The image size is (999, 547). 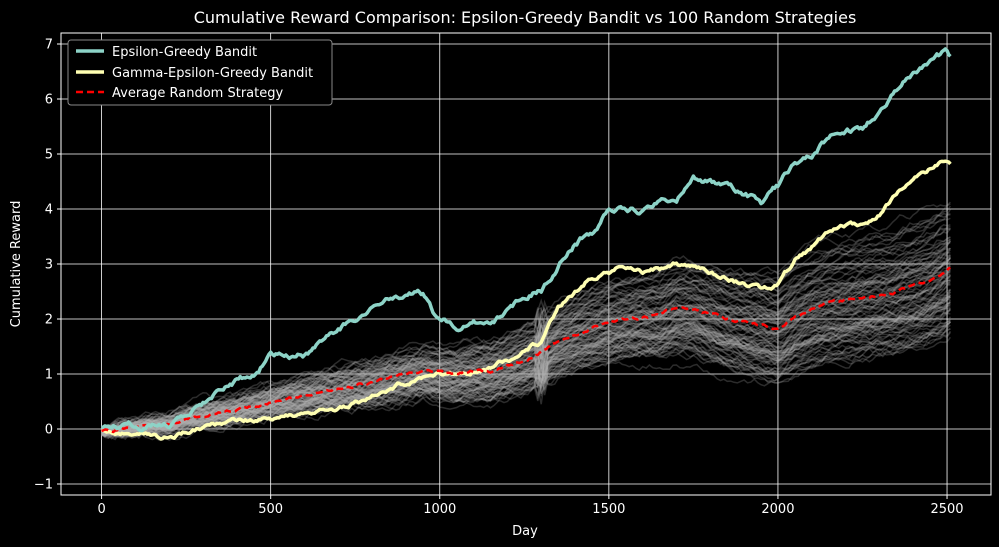 What do you see at coordinates (49, 100) in the screenshot?
I see `y-tick-label: 6` at bounding box center [49, 100].